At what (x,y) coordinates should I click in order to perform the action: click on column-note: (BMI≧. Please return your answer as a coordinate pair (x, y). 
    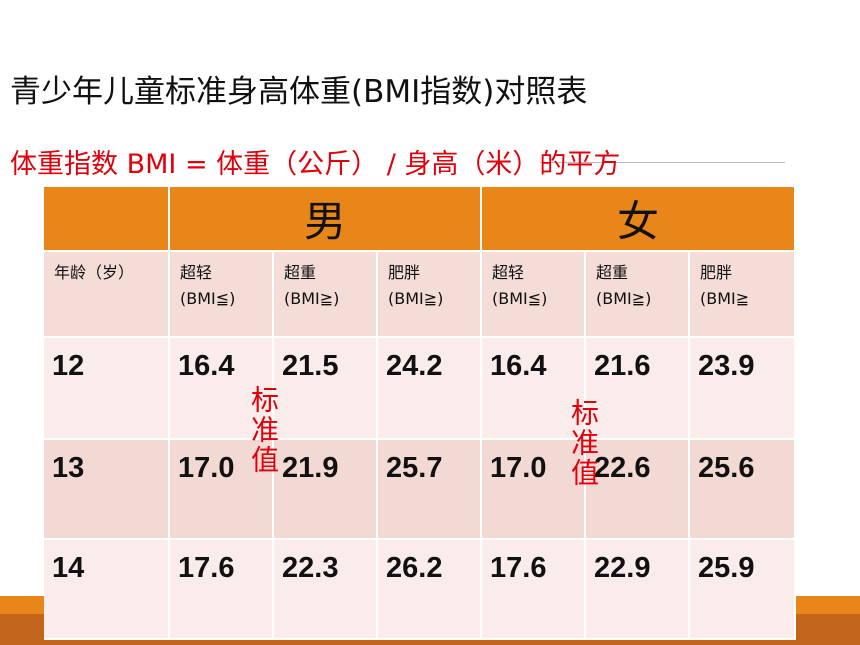
    Looking at the image, I should click on (725, 298).